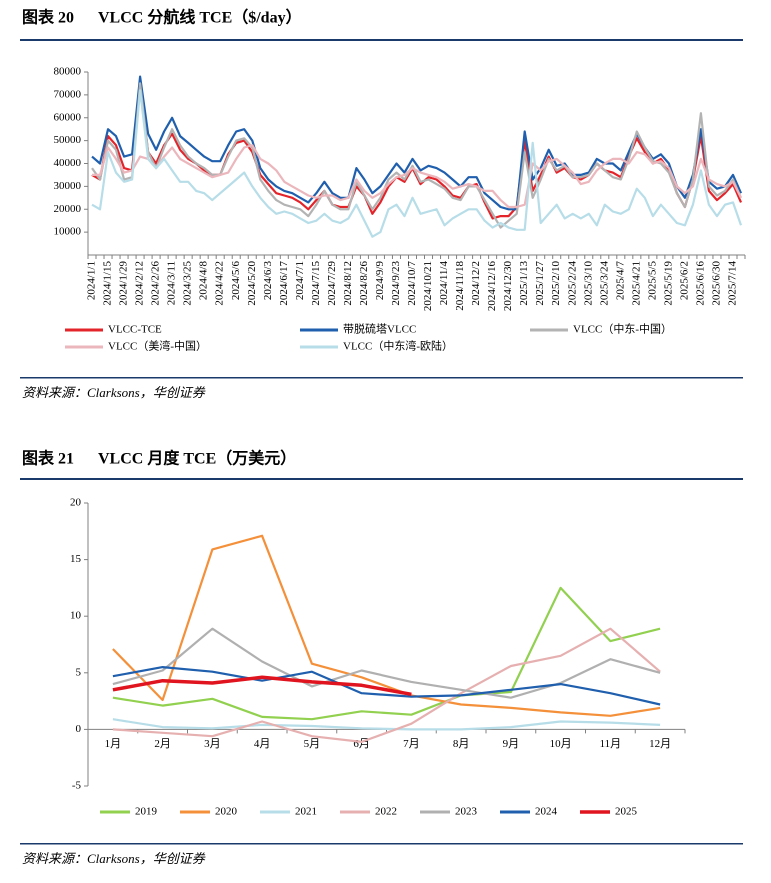 Image resolution: width=771 pixels, height=883 pixels. I want to click on legend-label: VLCC（中东湾-欧陆）, so click(398, 346).